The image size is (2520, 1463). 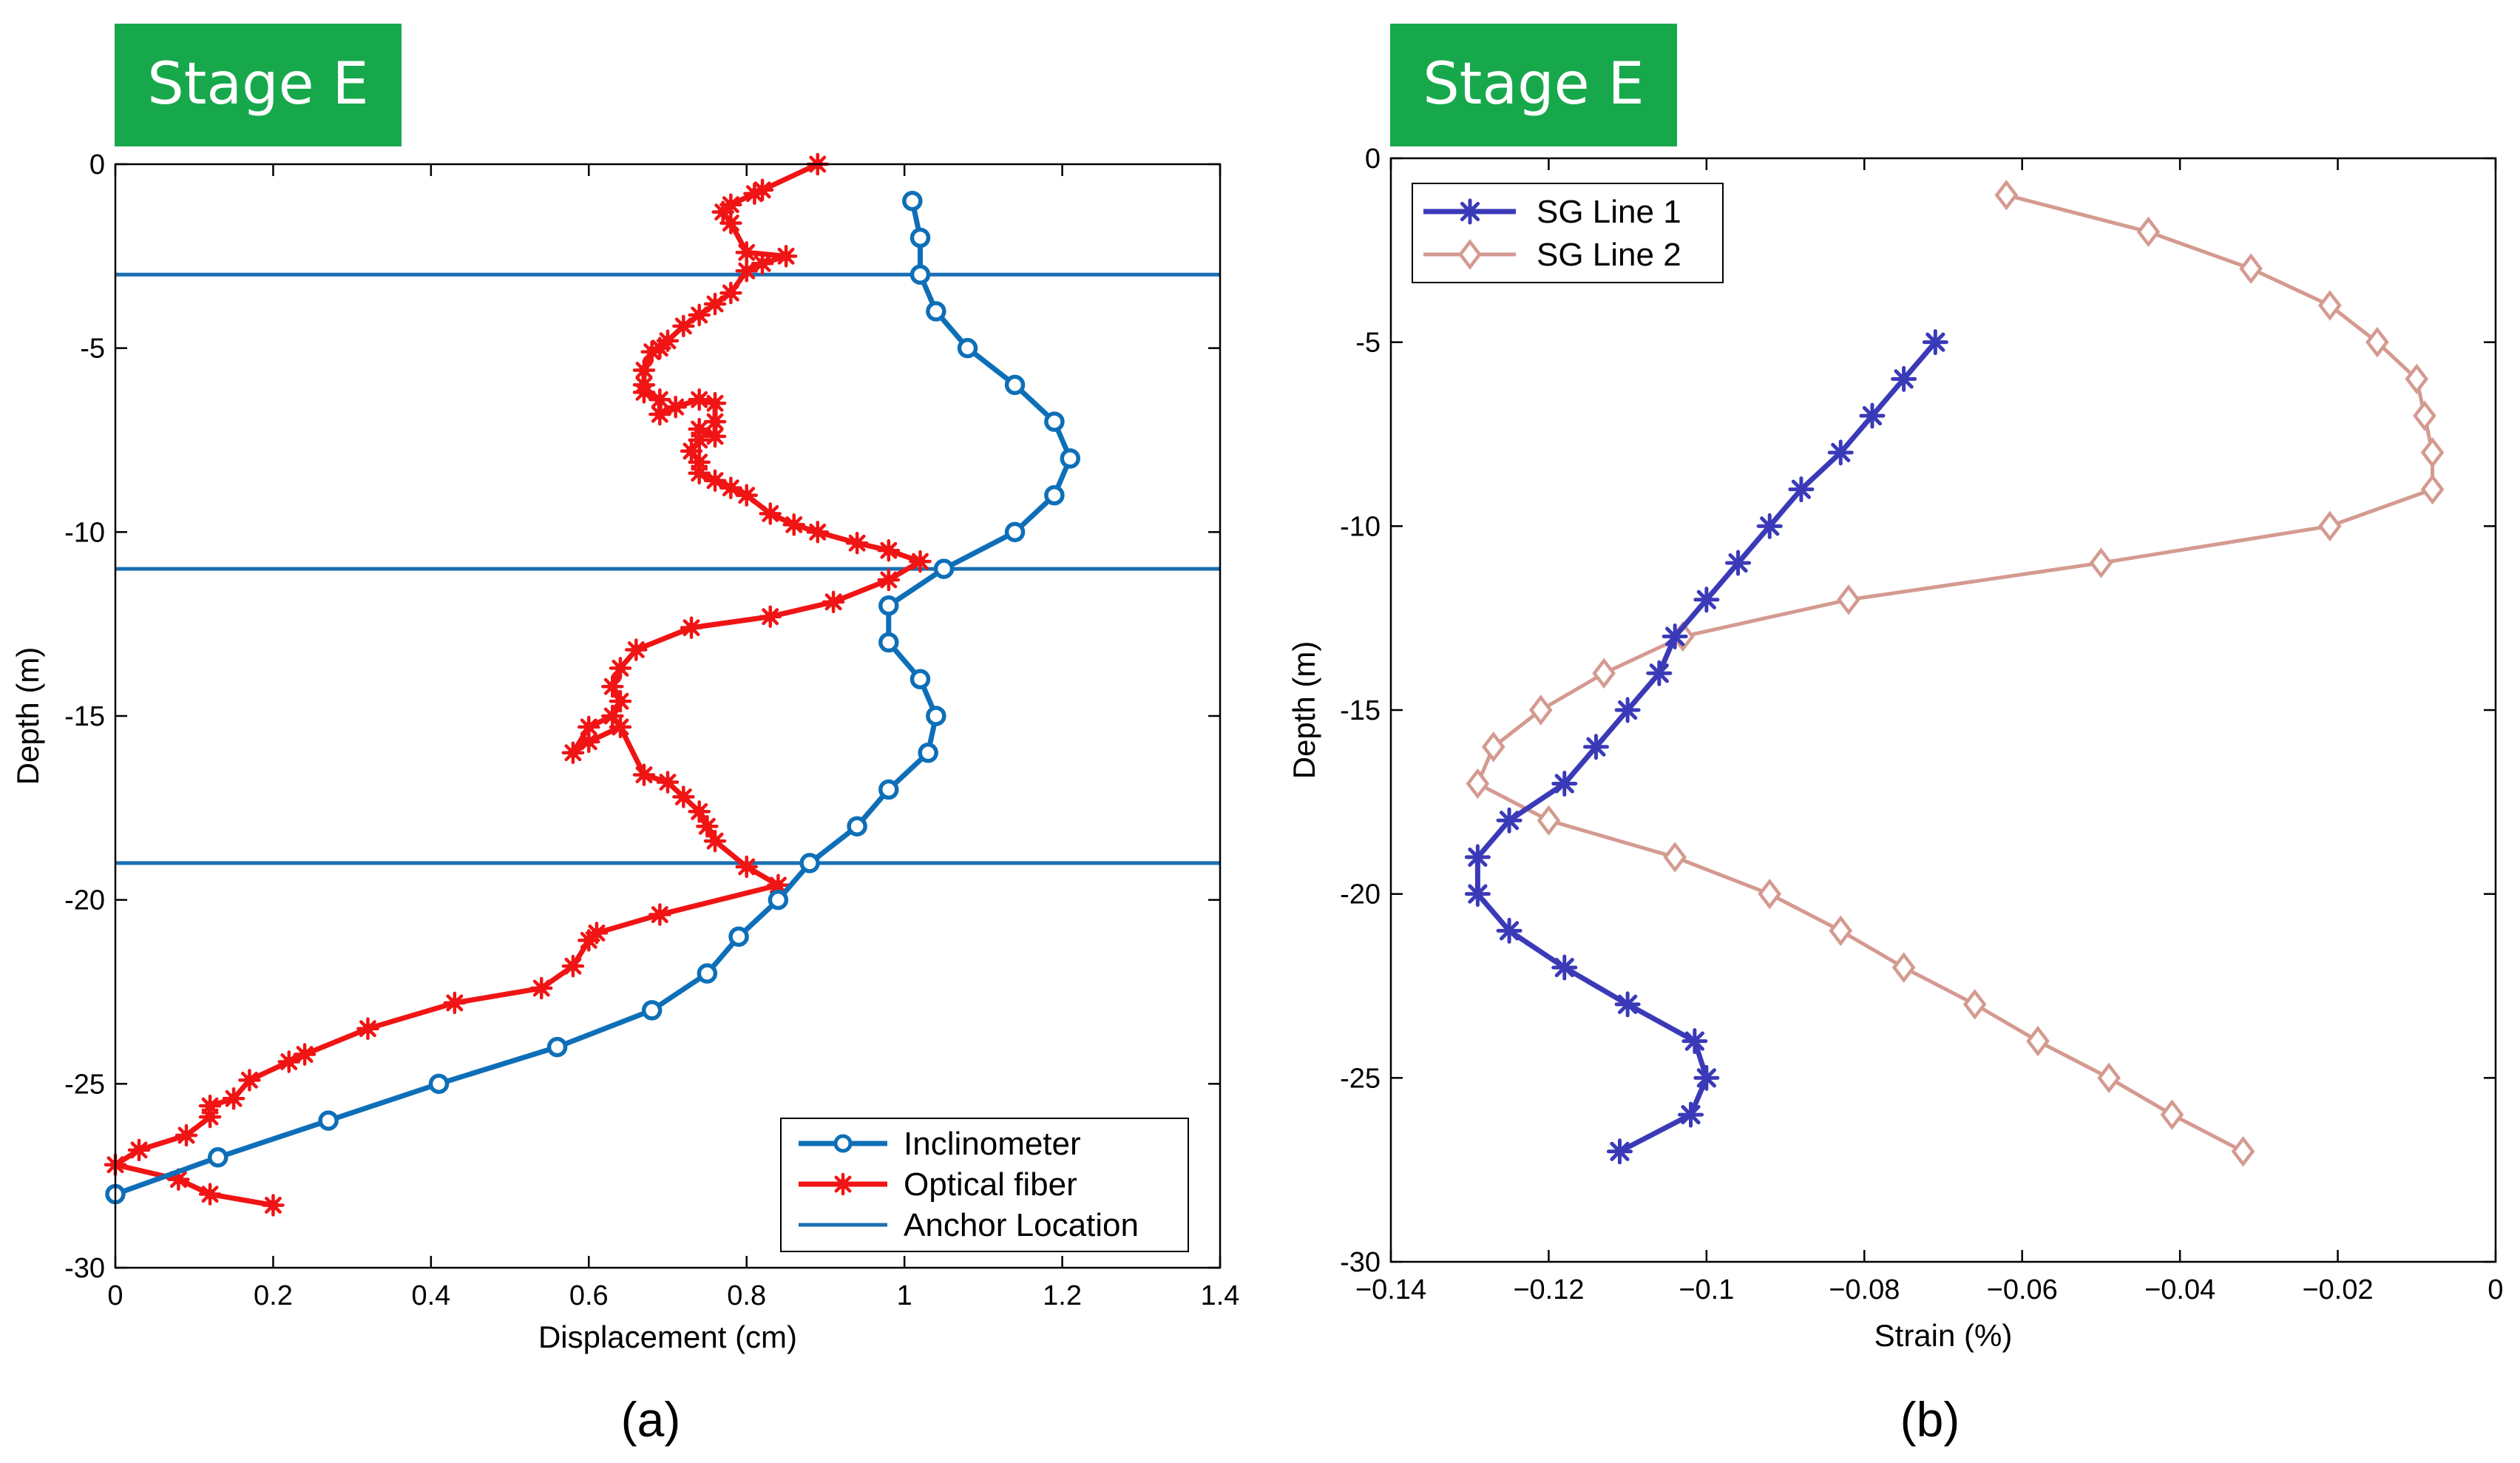 What do you see at coordinates (259, 85) in the screenshot?
I see `panel-a-stage-badge` at bounding box center [259, 85].